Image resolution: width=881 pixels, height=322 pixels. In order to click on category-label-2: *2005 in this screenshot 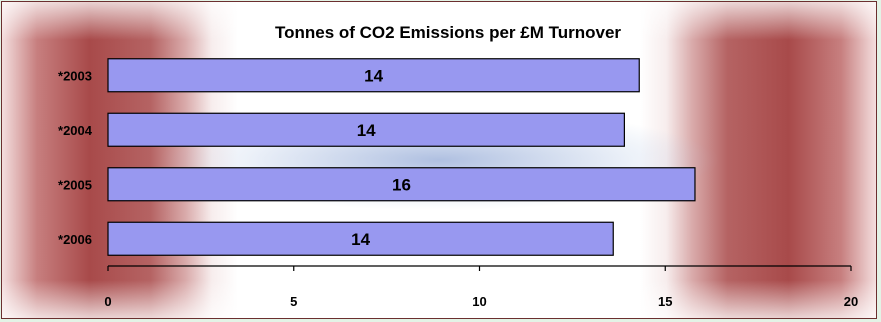, I will do `click(75, 184)`.